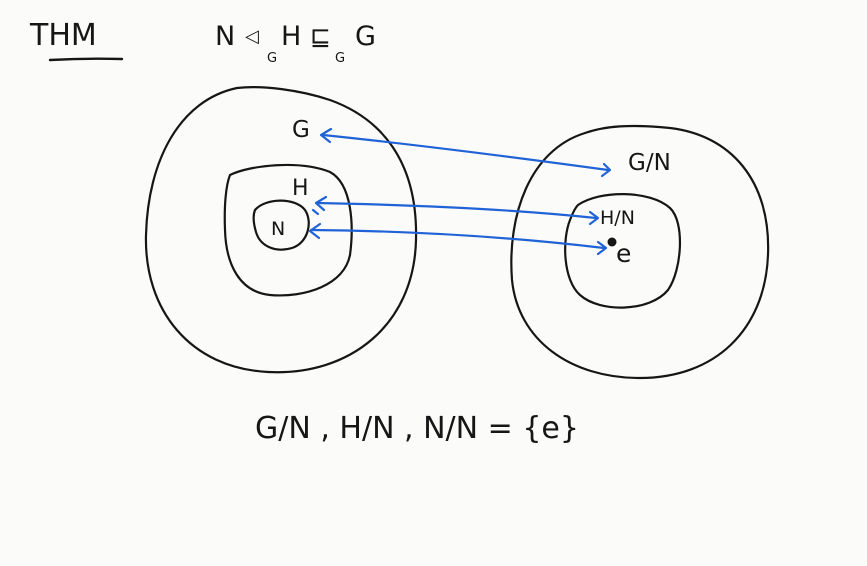 The height and width of the screenshot is (566, 867). What do you see at coordinates (63, 35) in the screenshot?
I see `theorem-title: THM` at bounding box center [63, 35].